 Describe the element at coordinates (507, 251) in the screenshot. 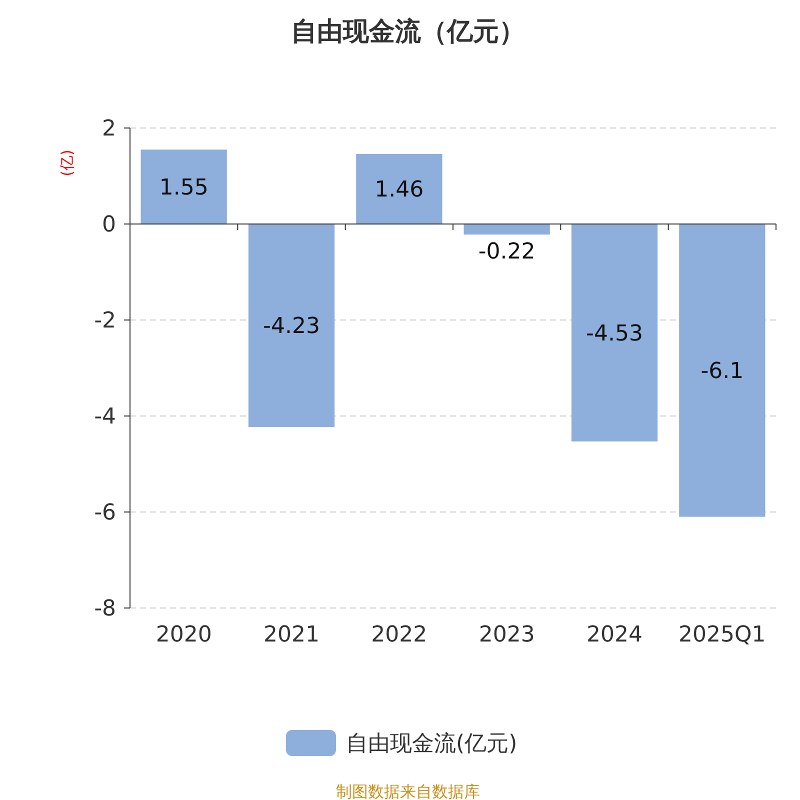

I see `data-label: -0.22` at that location.